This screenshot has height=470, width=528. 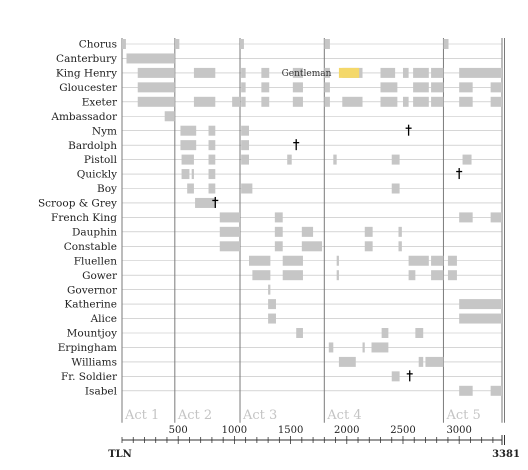 What do you see at coordinates (87, 348) in the screenshot?
I see `character-label: Erpingham` at bounding box center [87, 348].